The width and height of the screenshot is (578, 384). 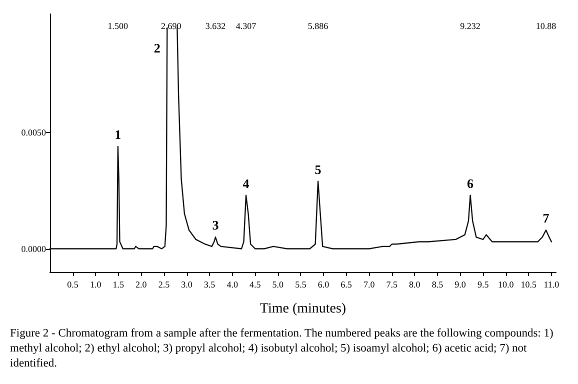 What do you see at coordinates (216, 225) in the screenshot?
I see `annotation: 3` at bounding box center [216, 225].